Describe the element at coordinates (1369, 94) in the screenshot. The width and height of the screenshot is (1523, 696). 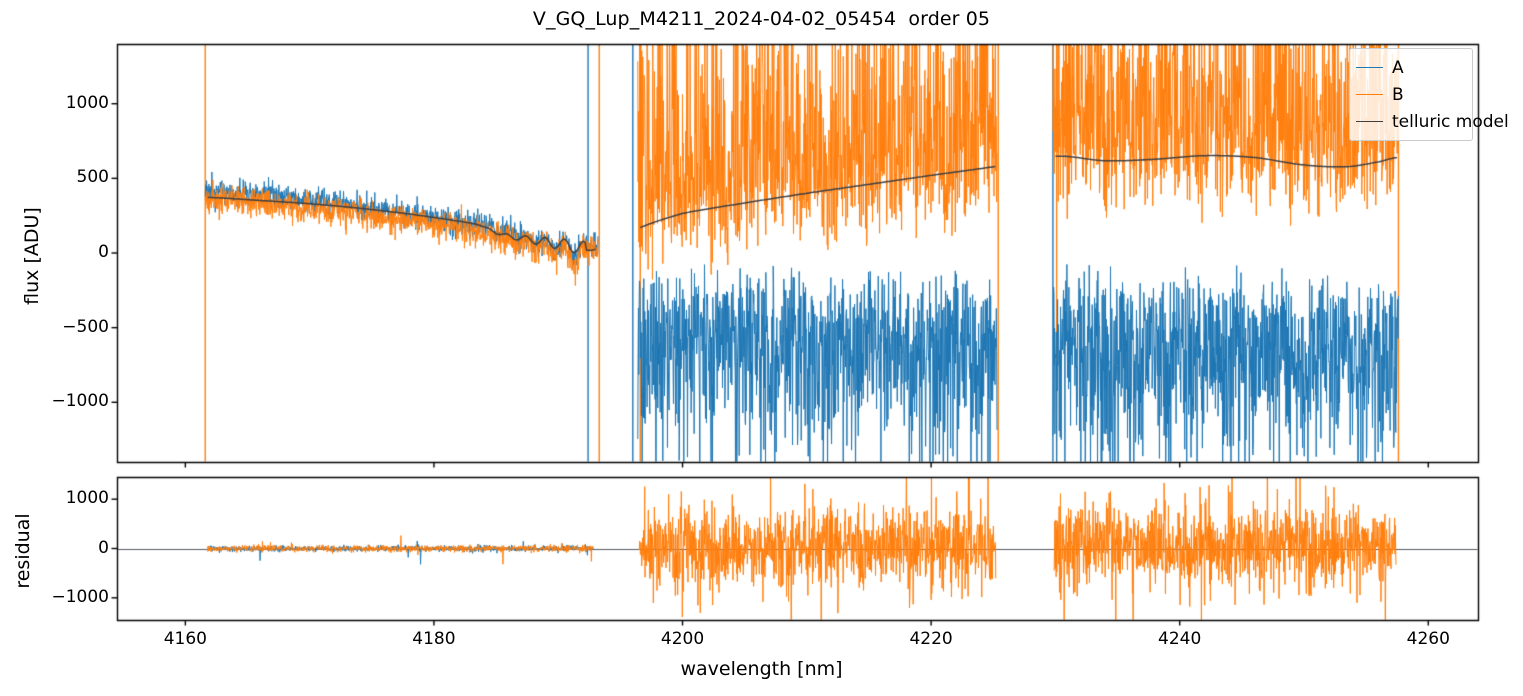
I see `legend-swatch-b` at that location.